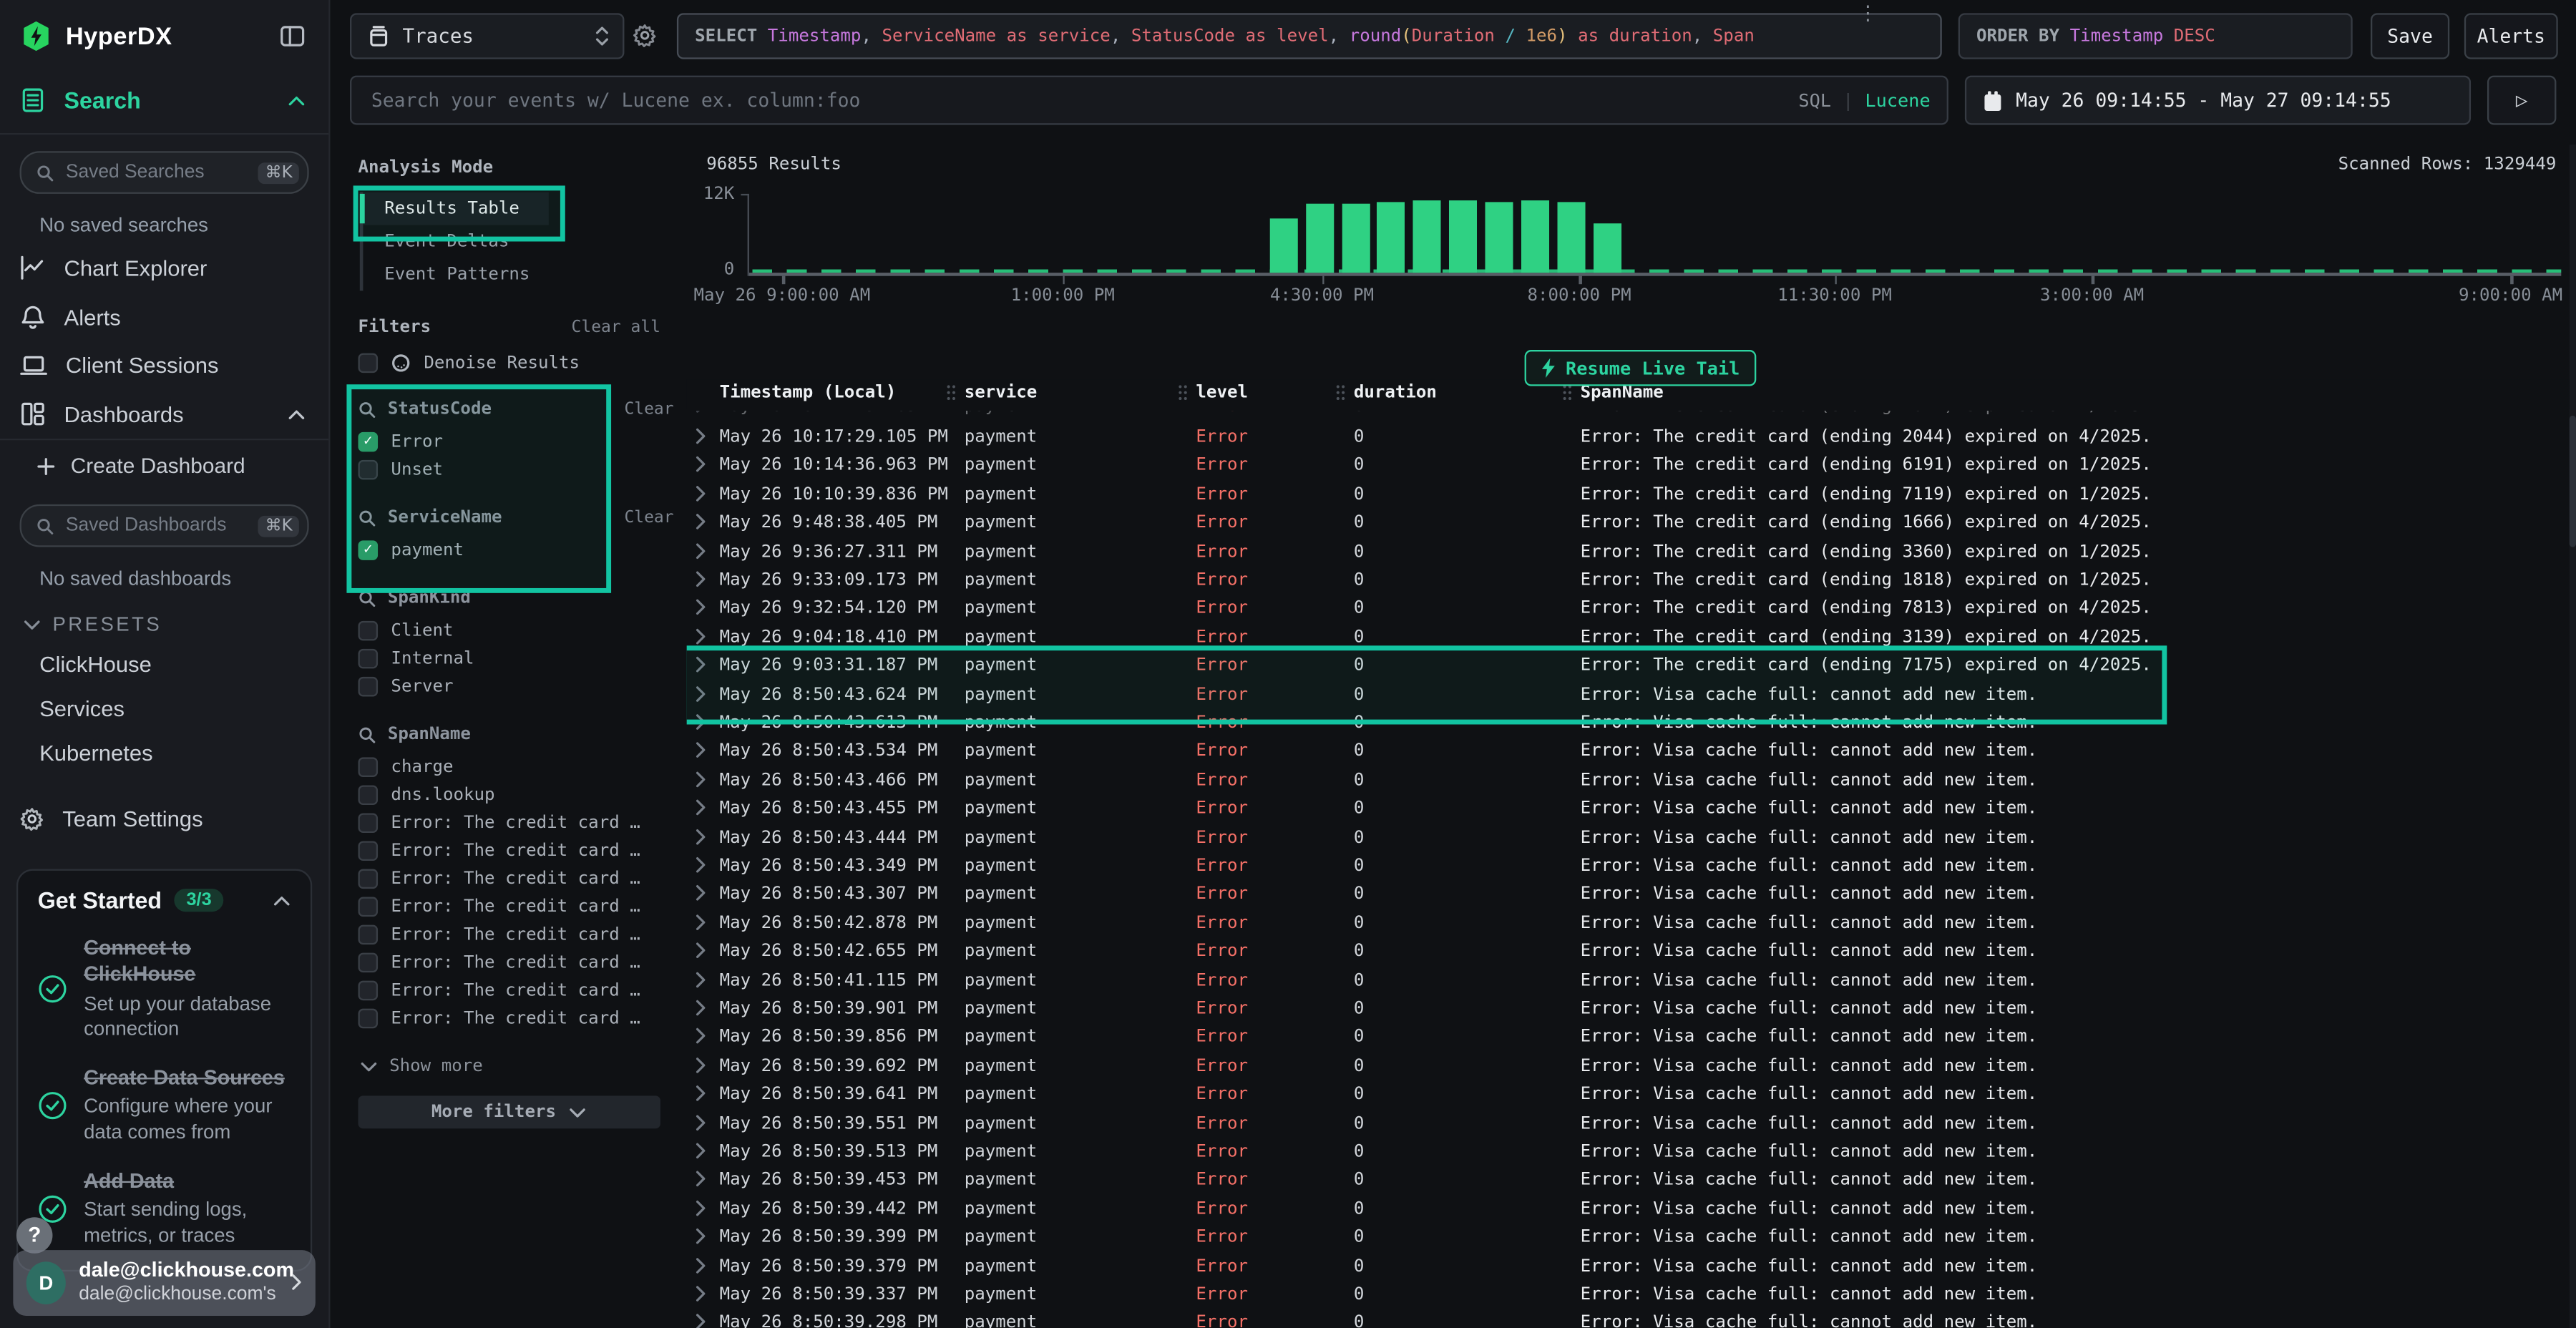  What do you see at coordinates (1622, 393) in the screenshot?
I see `column-header-spanname: SpanName` at bounding box center [1622, 393].